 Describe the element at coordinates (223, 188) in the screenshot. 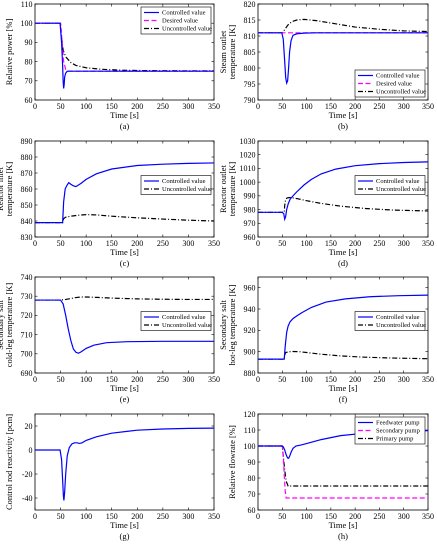

I see `y-axis-label: Reactor outlet` at that location.